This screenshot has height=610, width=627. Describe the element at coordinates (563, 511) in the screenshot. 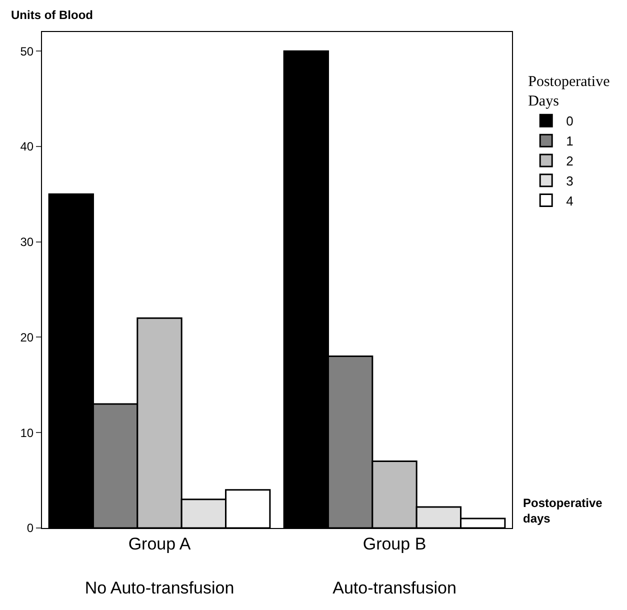

I see `x-axis-title: Postoperative days` at that location.